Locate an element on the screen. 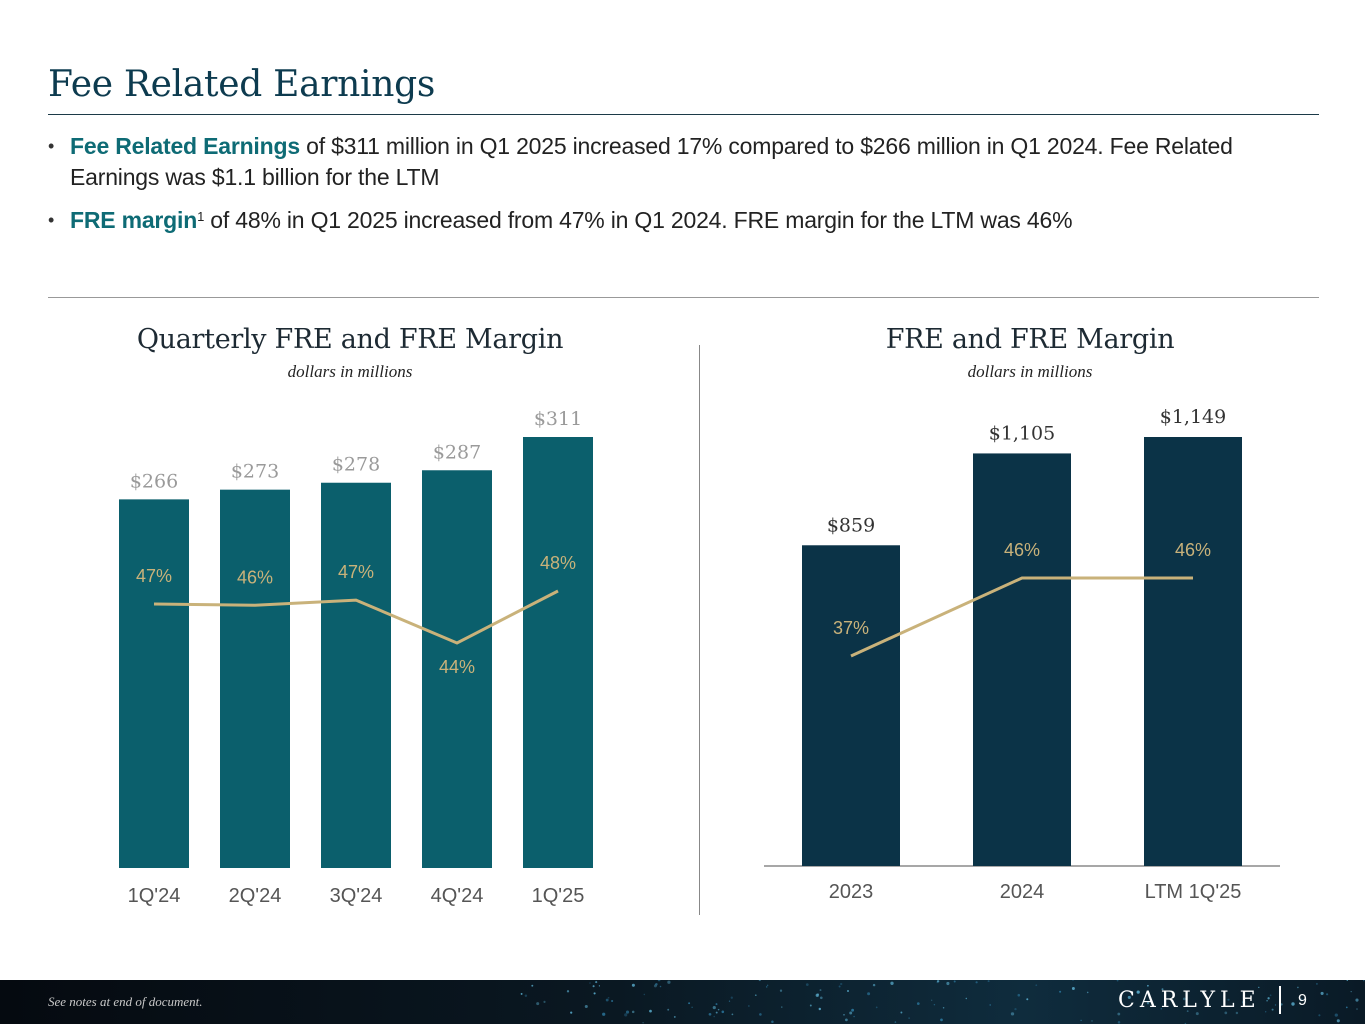 The height and width of the screenshot is (1024, 1365). margin-value-label: 48% is located at coordinates (558, 563).